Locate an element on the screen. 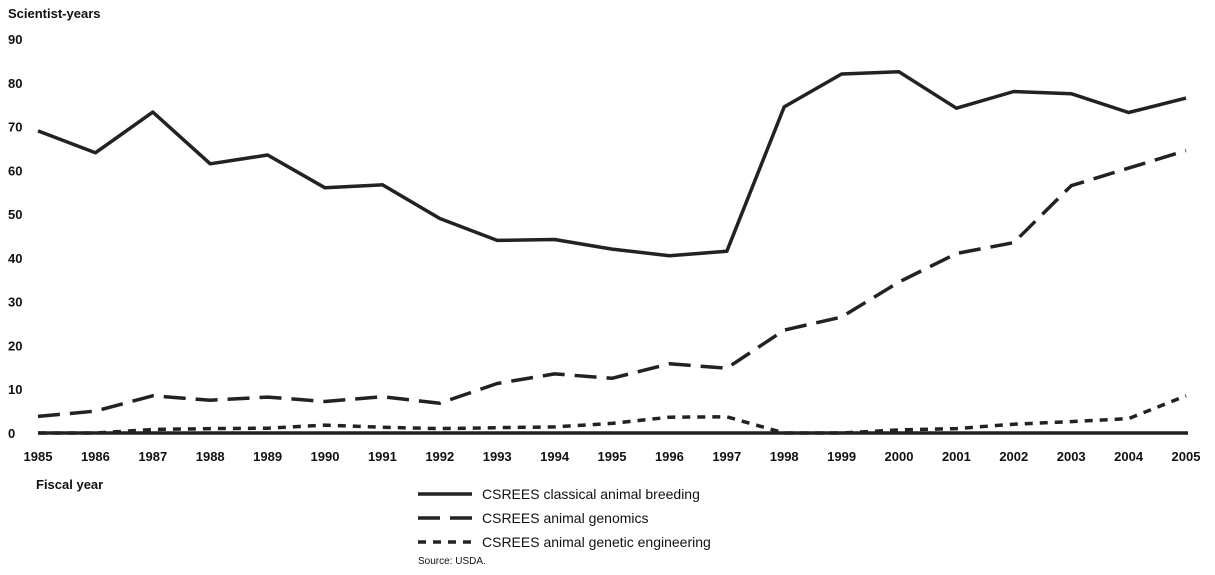 This screenshot has height=575, width=1215. x-tick-label: 2002 is located at coordinates (1013, 456).